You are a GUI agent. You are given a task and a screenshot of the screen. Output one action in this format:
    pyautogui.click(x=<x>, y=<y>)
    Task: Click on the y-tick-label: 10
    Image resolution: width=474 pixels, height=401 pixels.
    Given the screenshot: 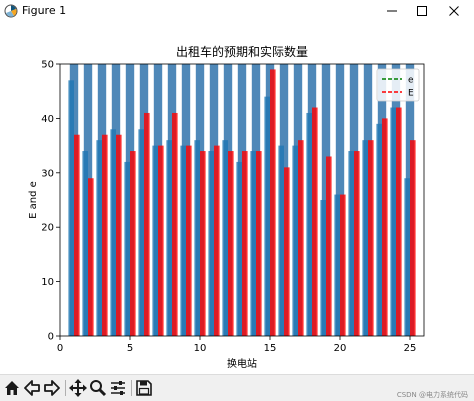 What is the action you would take?
    pyautogui.click(x=47, y=282)
    